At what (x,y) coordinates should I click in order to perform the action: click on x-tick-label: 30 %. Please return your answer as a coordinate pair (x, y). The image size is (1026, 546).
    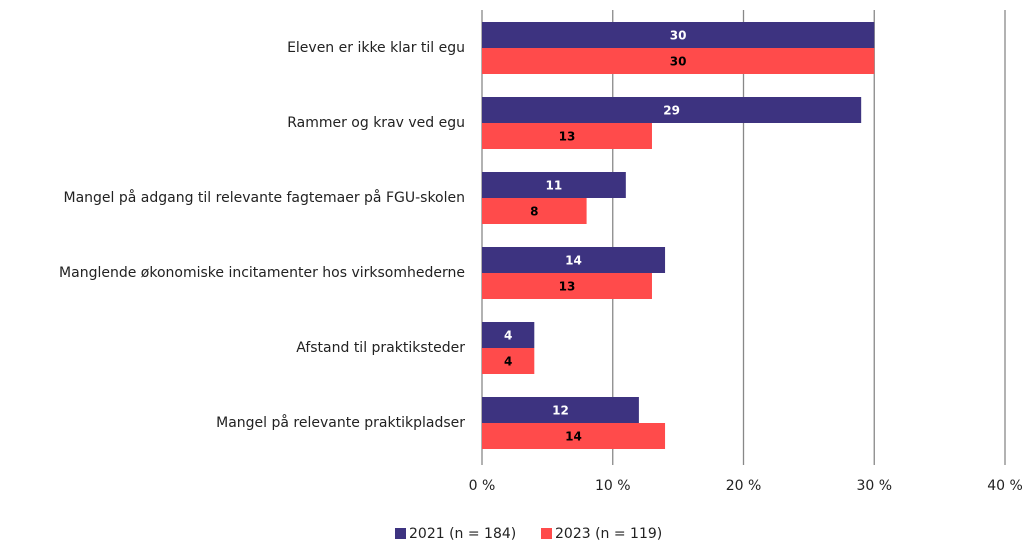
    Looking at the image, I should click on (874, 486).